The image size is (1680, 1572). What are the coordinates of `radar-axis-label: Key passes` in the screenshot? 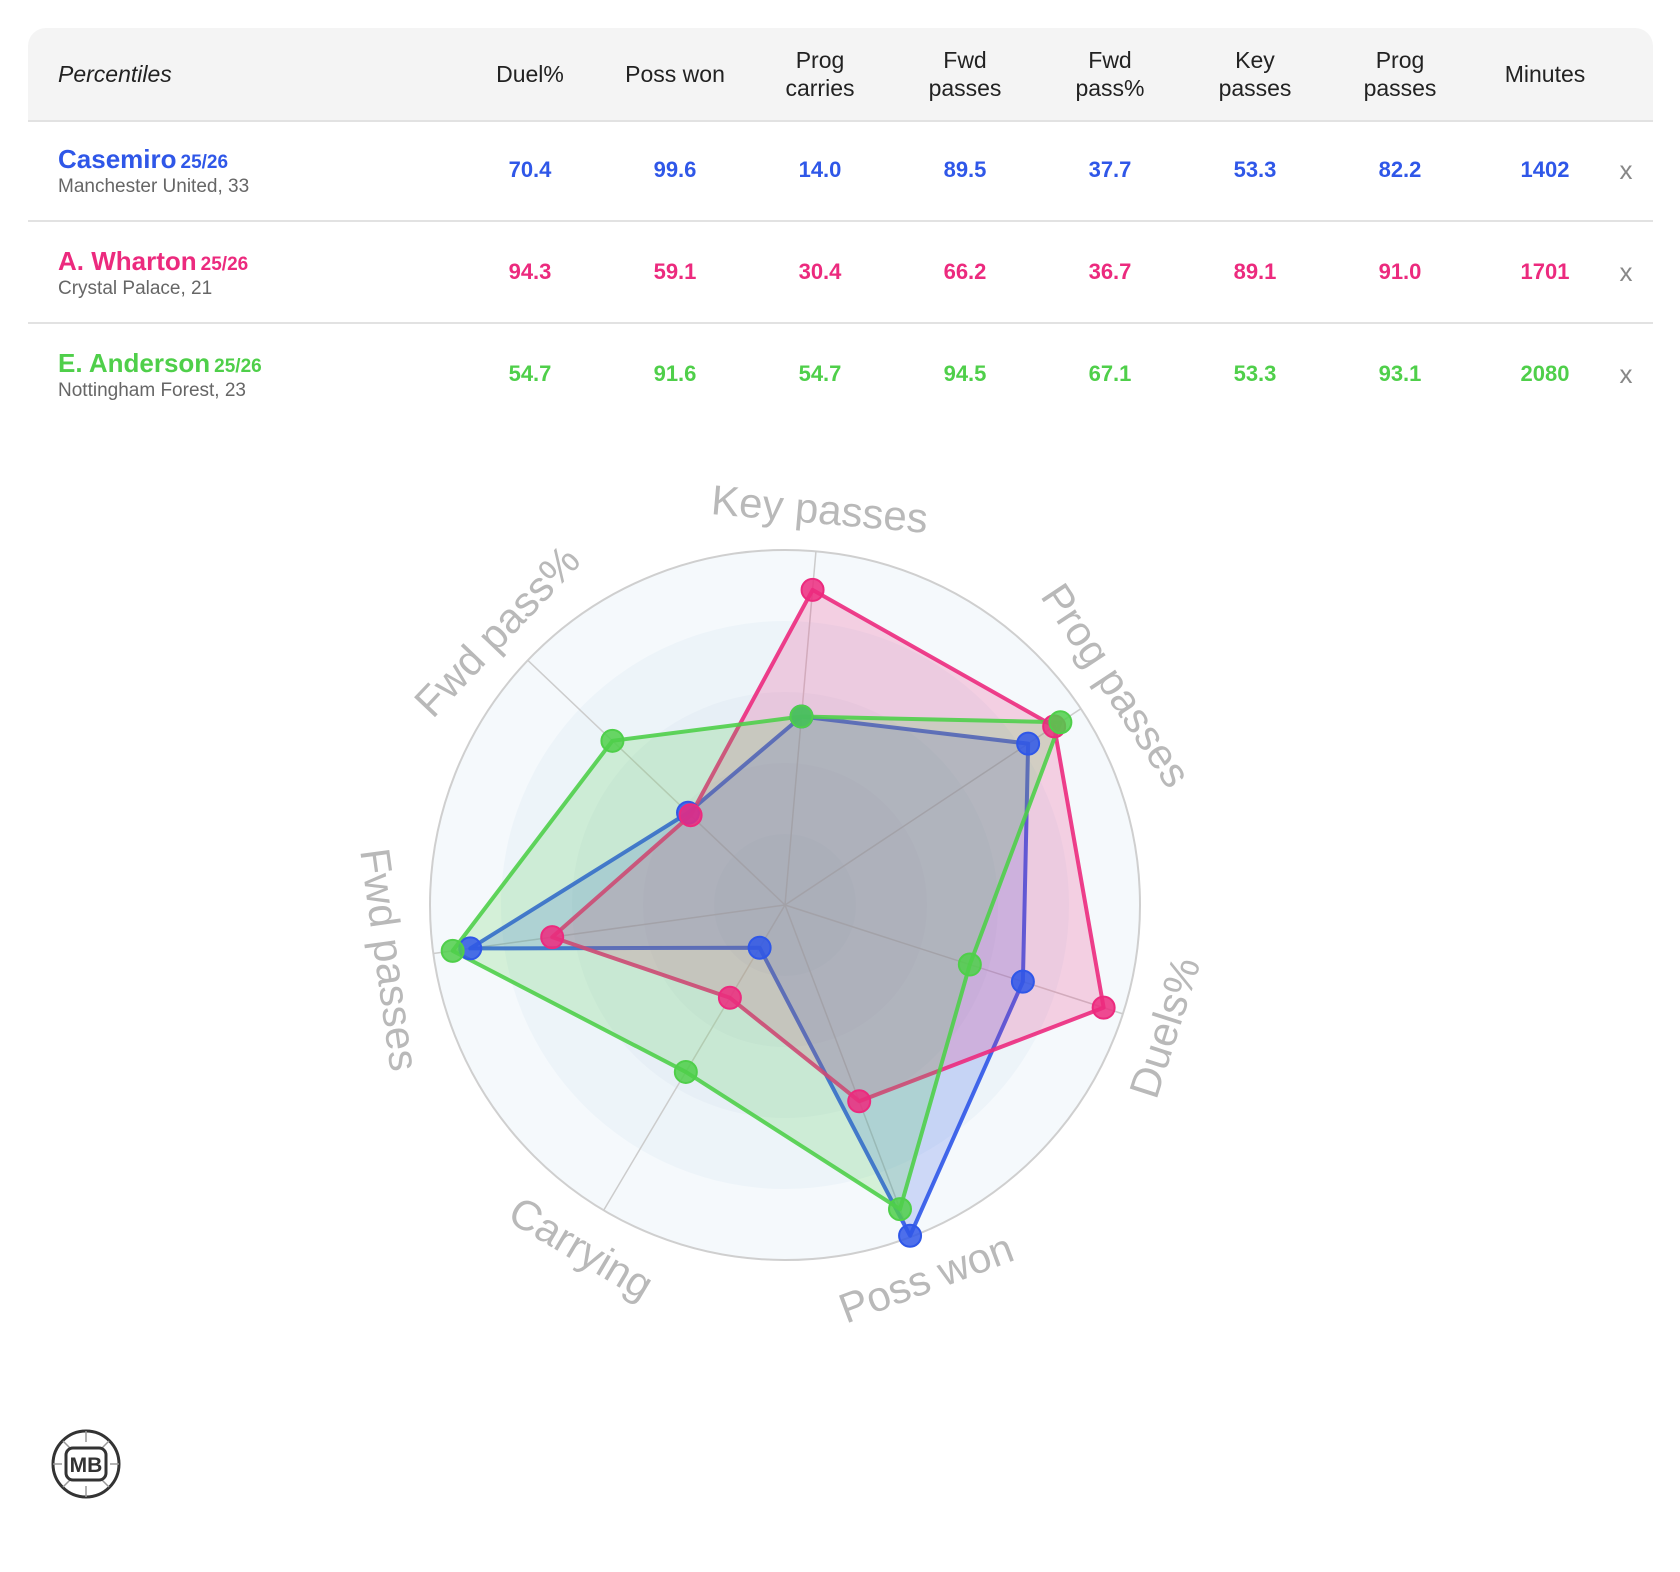 It's located at (819, 509).